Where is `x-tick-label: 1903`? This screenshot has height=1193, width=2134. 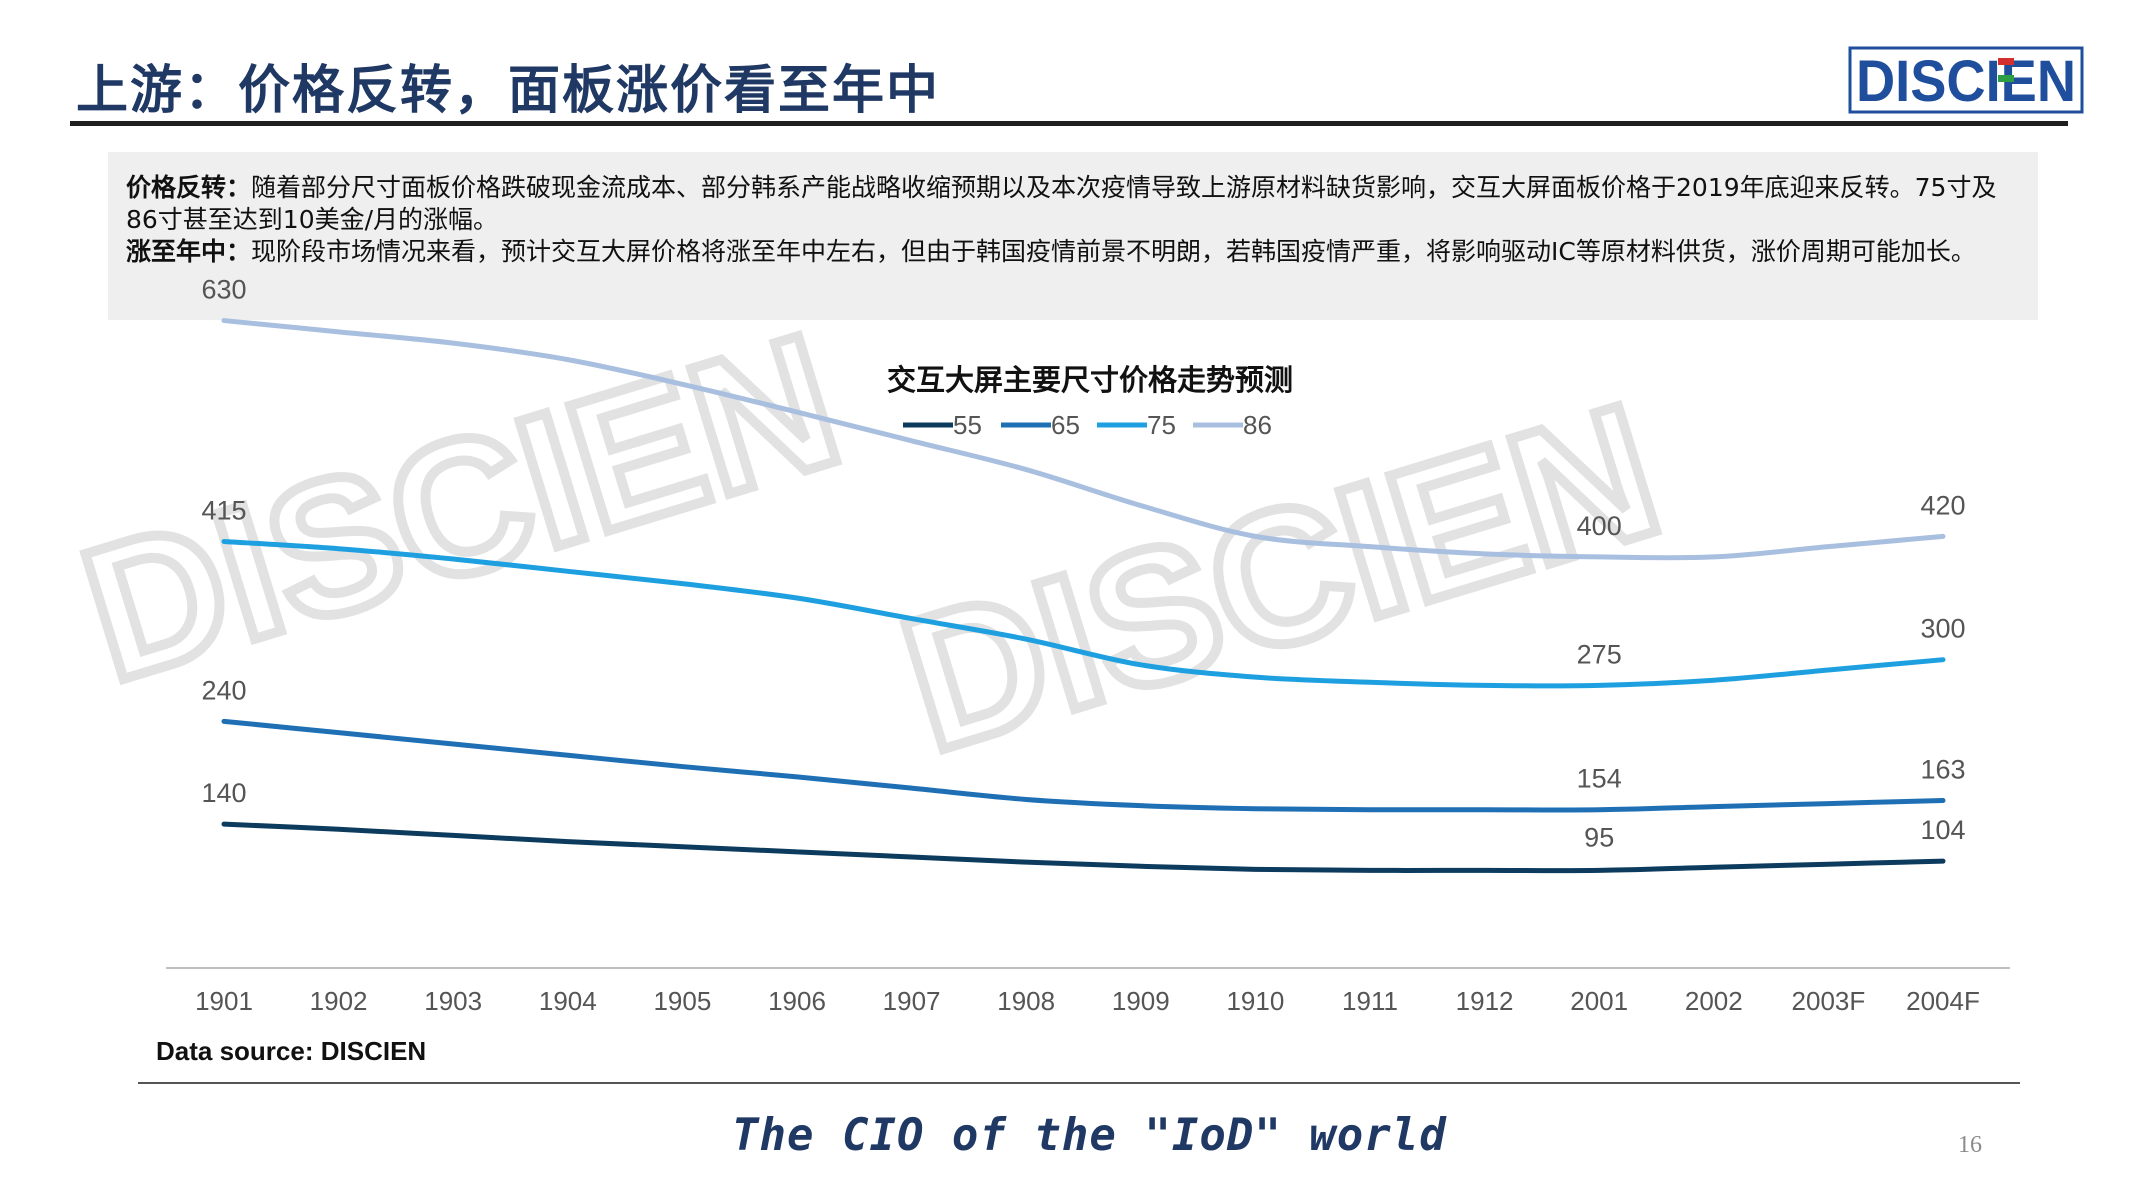
x-tick-label: 1903 is located at coordinates (453, 1001).